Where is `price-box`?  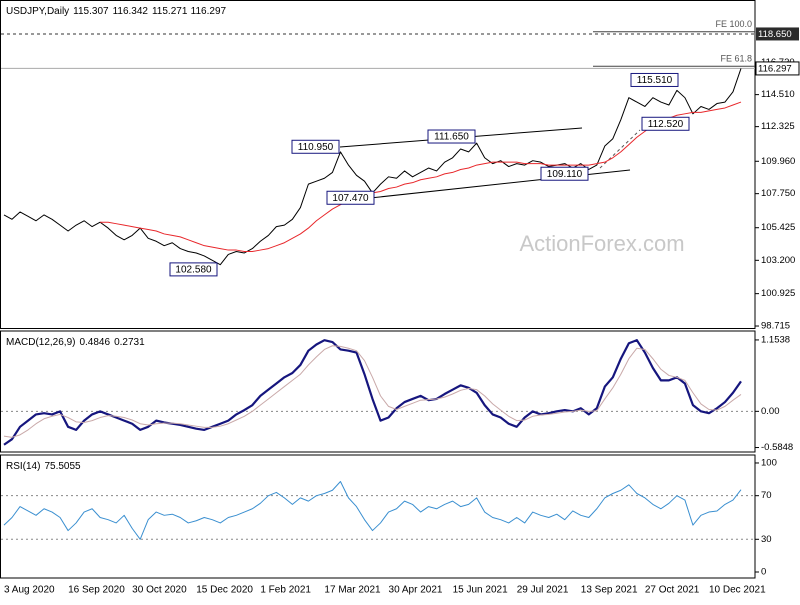 price-box is located at coordinates (777, 68).